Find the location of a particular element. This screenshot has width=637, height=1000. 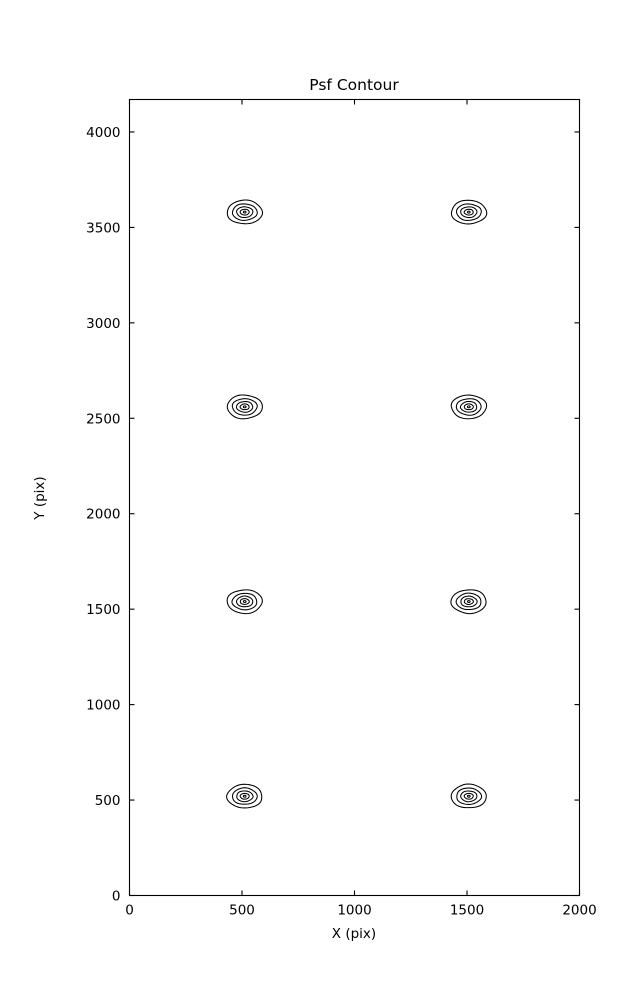

y-tick-label: 0 is located at coordinates (116, 897).